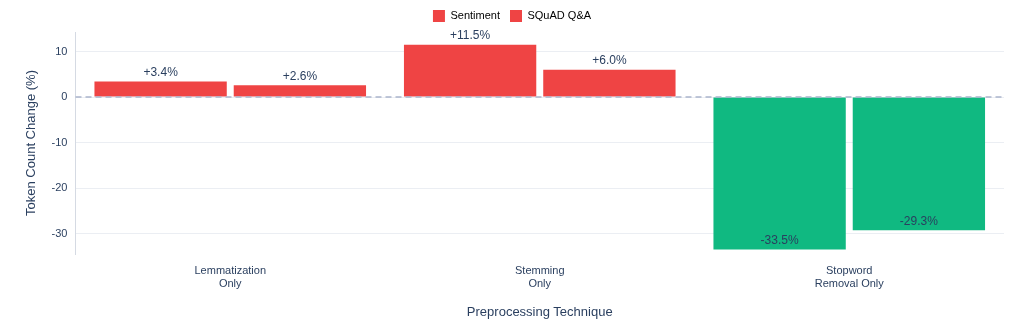 This screenshot has height=334, width=1024. What do you see at coordinates (919, 220) in the screenshot?
I see `data-label: -29.3%` at bounding box center [919, 220].